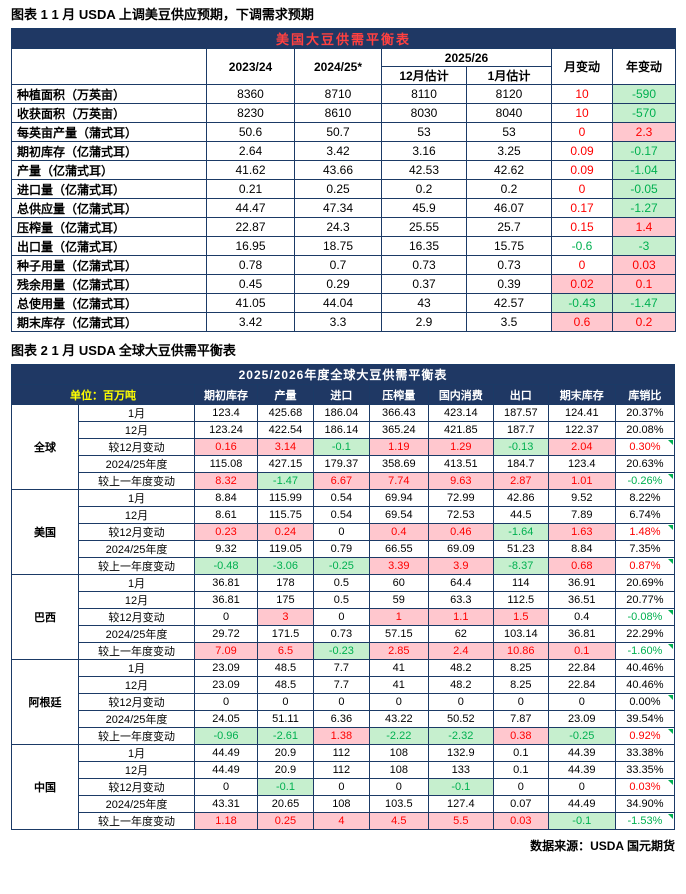  What do you see at coordinates (285, 804) in the screenshot?
I see `table-cell: 20.65` at bounding box center [285, 804].